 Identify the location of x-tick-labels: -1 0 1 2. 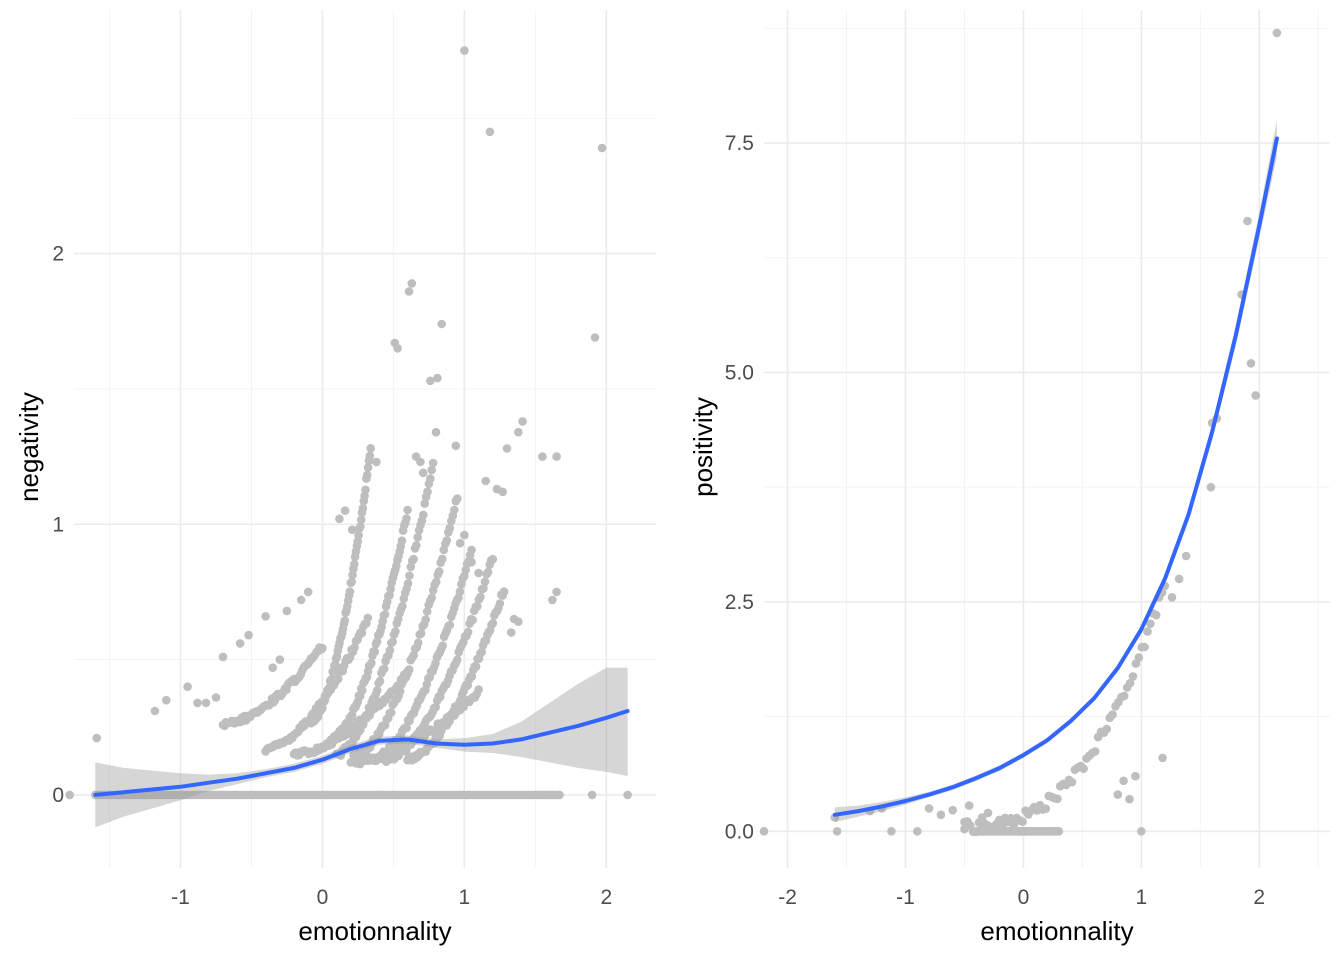
(391, 897).